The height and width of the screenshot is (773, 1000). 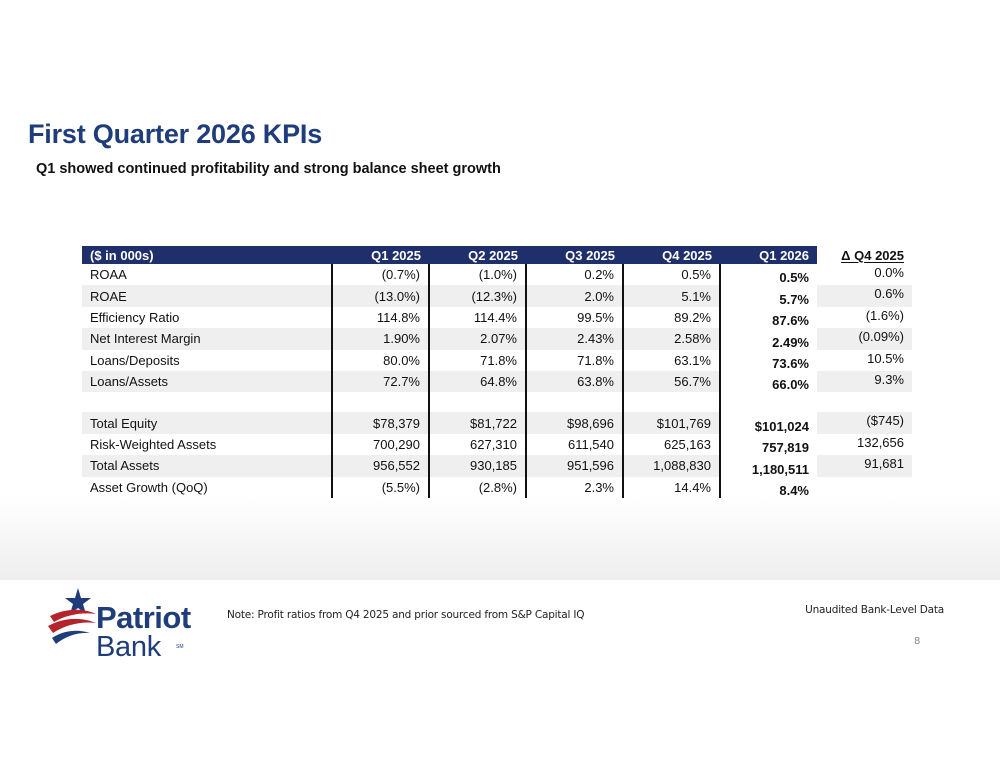 What do you see at coordinates (478, 444) in the screenshot?
I see `cell-value: 627,310` at bounding box center [478, 444].